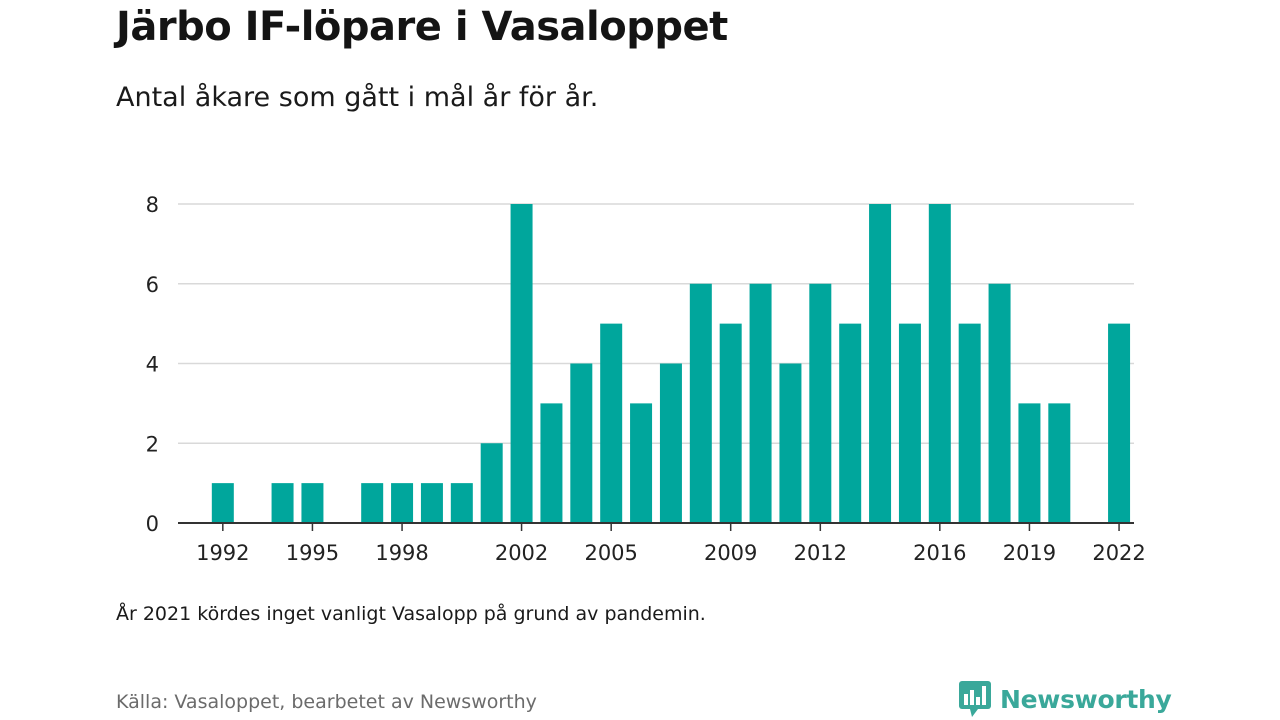  I want to click on y-tick-label: 2, so click(152, 444).